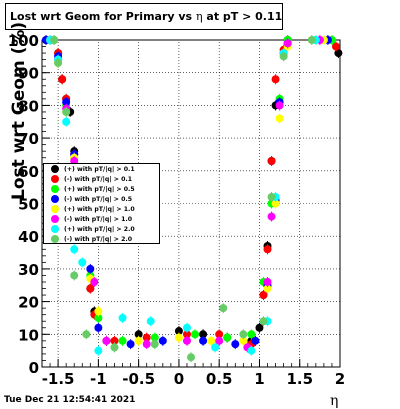 This screenshot has height=409, width=400. I want to click on legend-label: (-) with pT/|q| > 2.0, so click(98, 239).